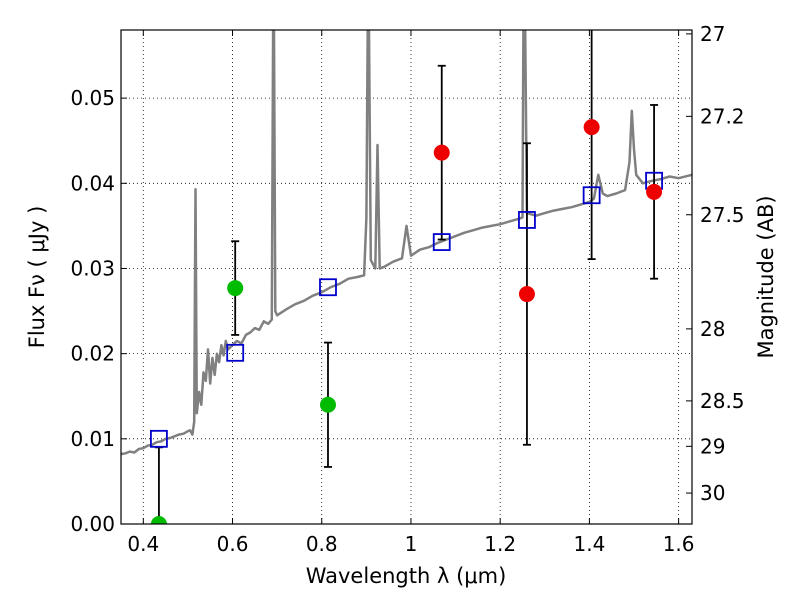  I want to click on y-tick-label: 0.02, so click(92, 354).